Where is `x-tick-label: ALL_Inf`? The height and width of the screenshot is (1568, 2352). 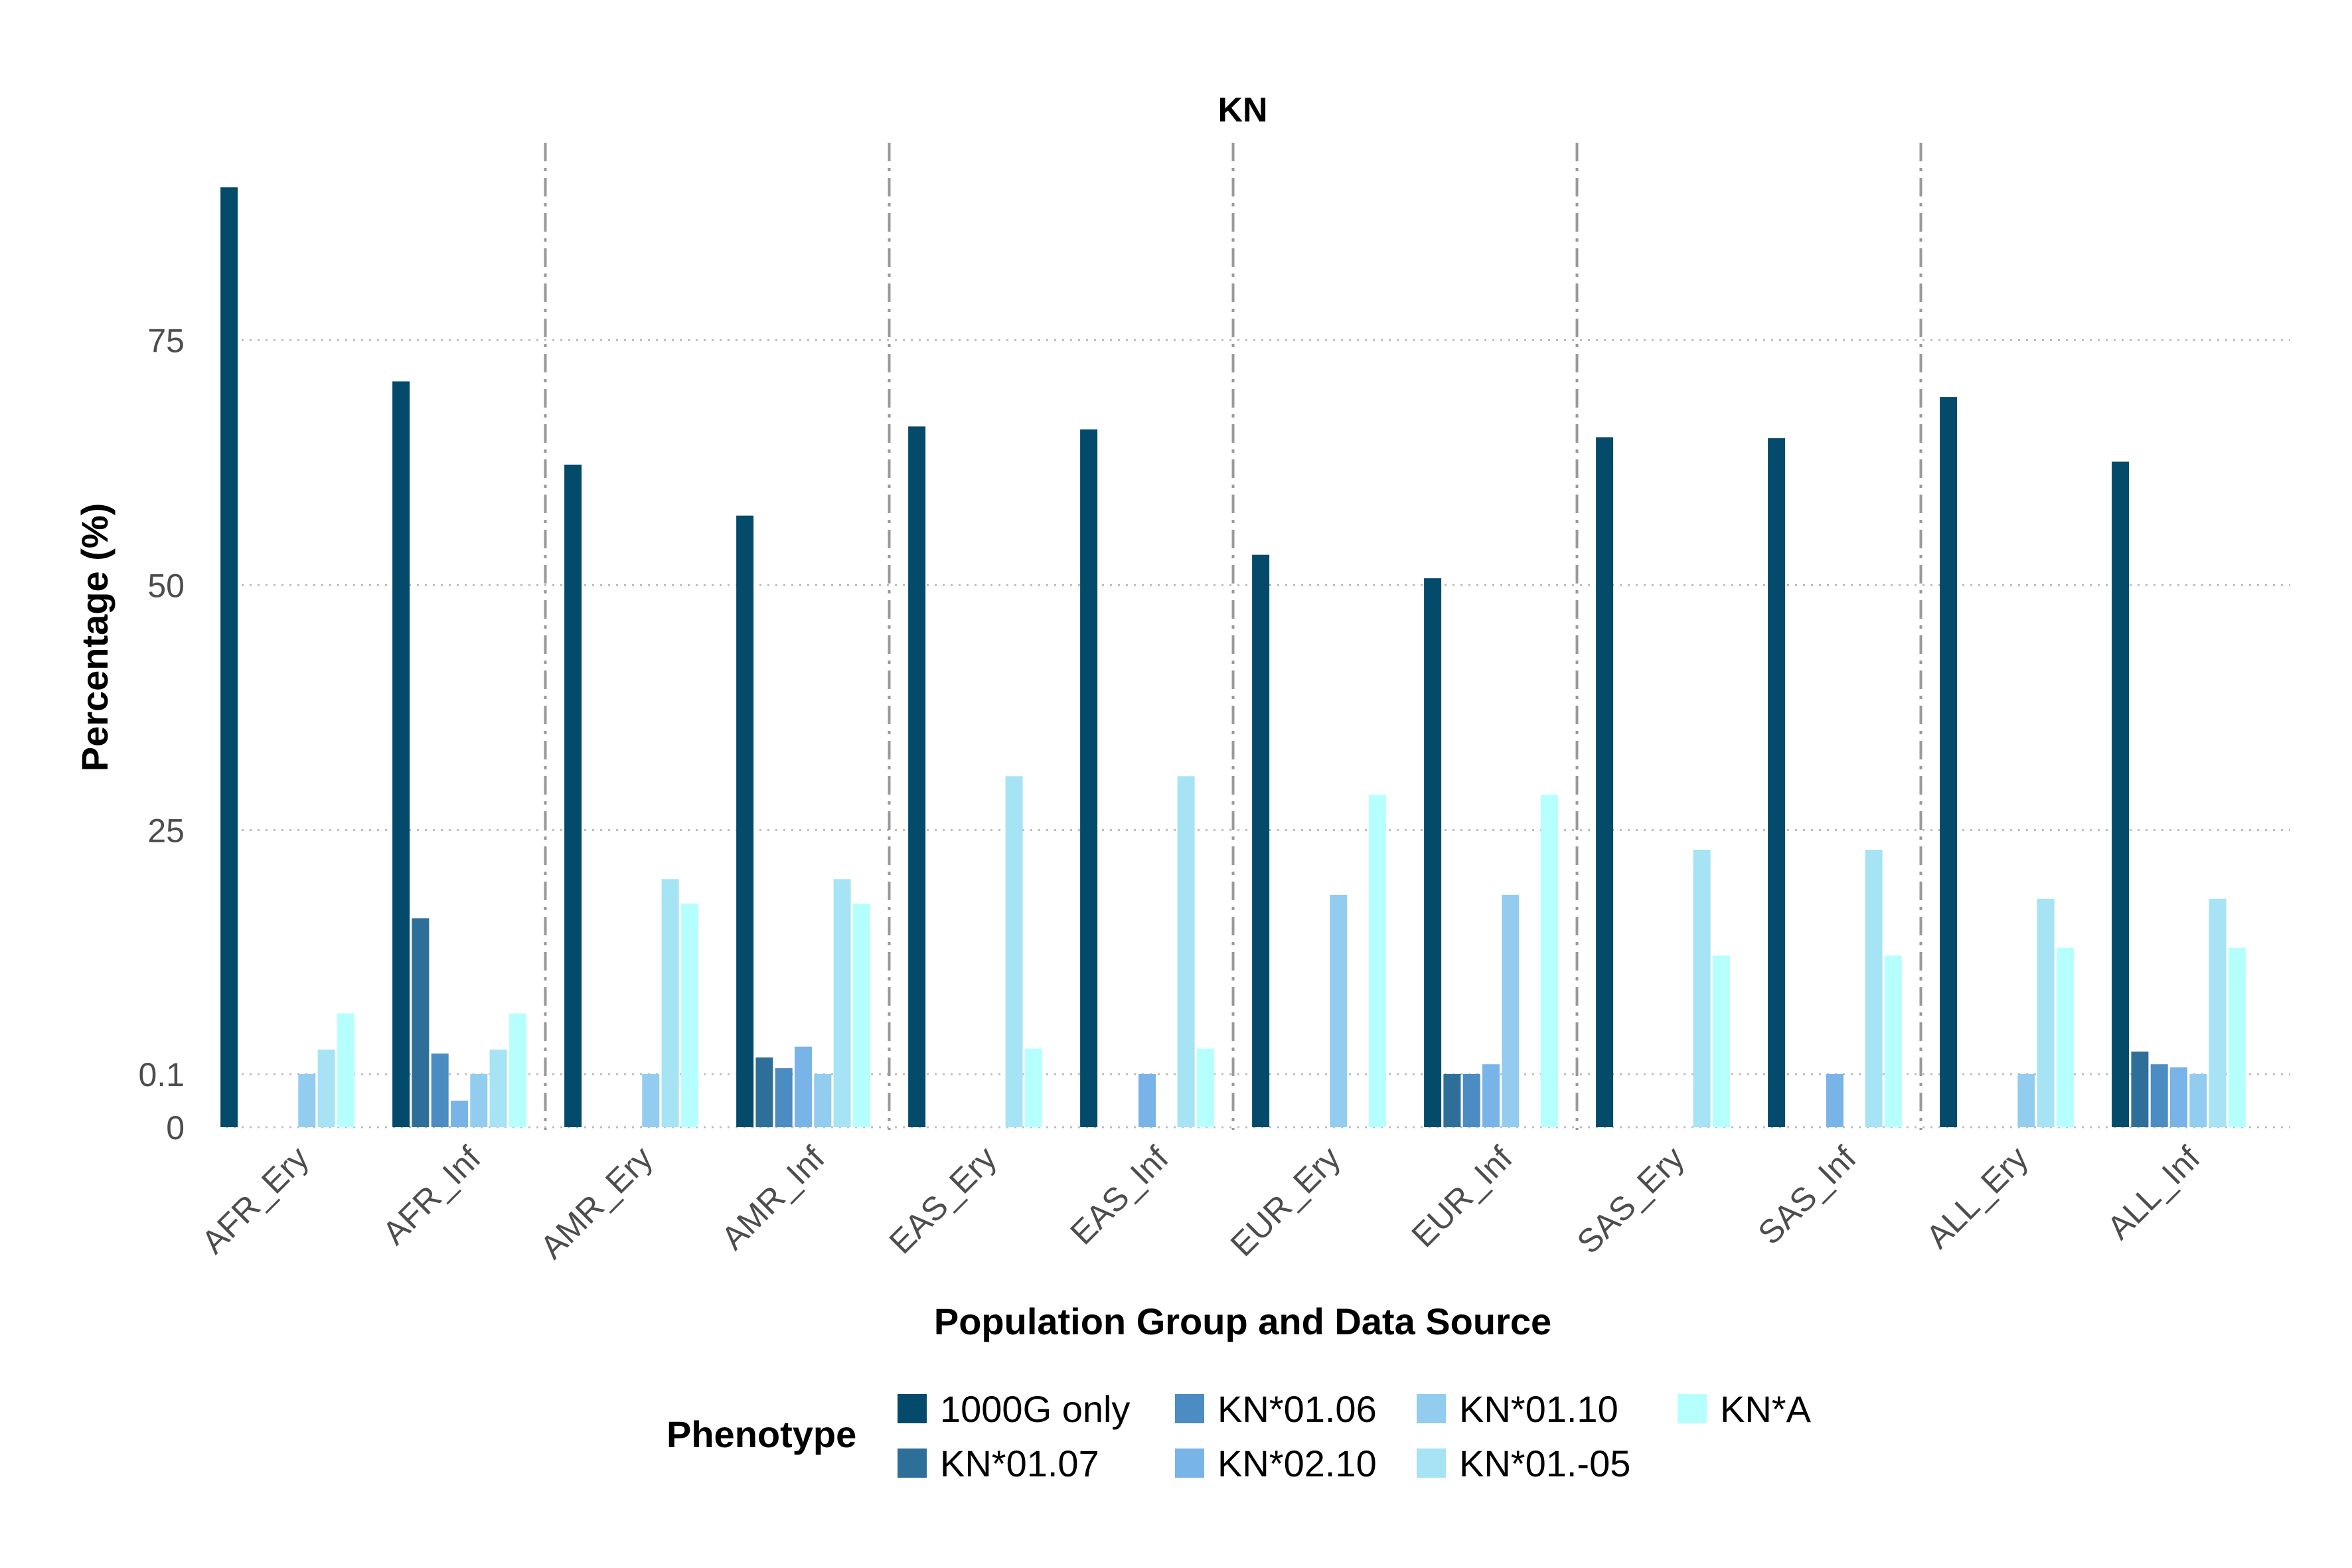
x-tick-label: ALL_Inf is located at coordinates (2153, 1193).